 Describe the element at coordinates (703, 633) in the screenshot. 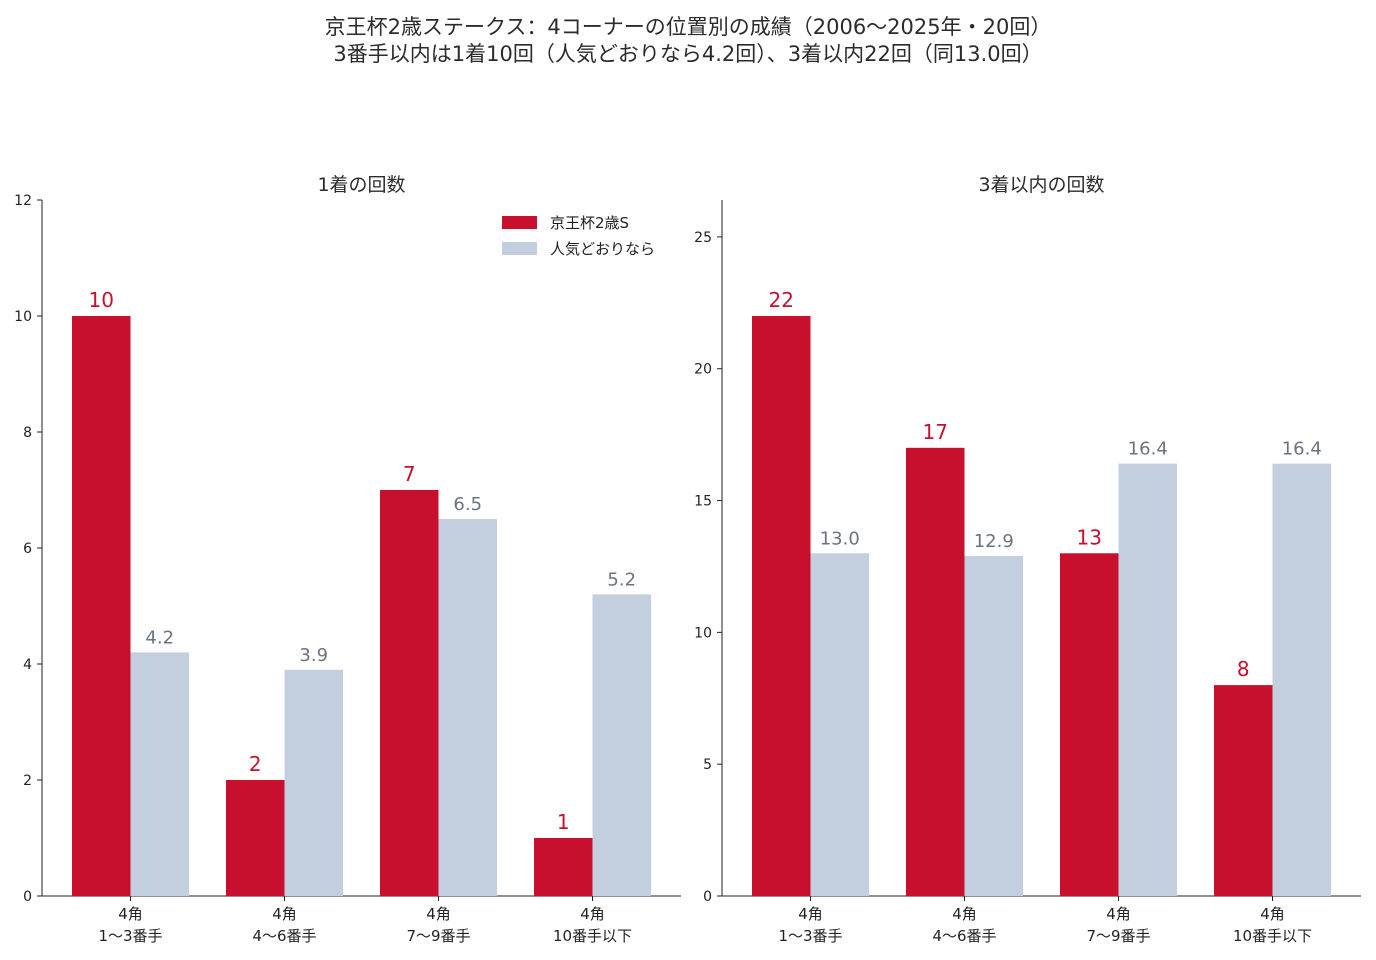

I see `y-tick-label-top3: 10` at that location.